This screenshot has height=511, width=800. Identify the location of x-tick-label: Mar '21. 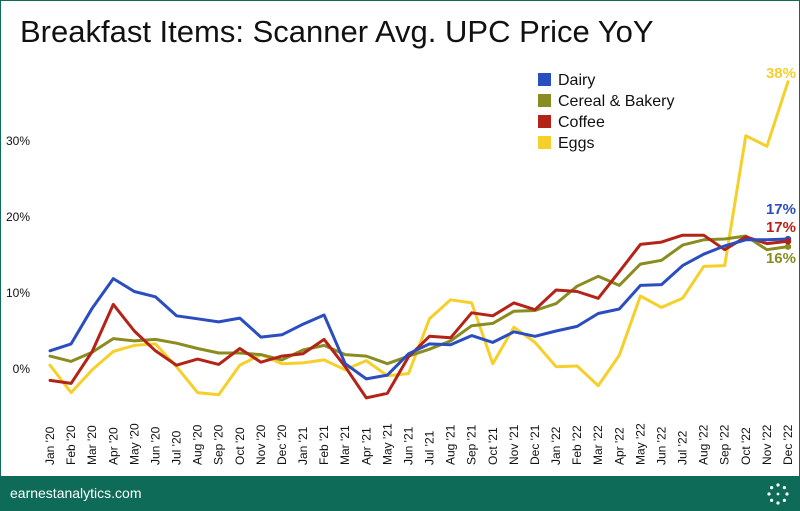
(345, 445).